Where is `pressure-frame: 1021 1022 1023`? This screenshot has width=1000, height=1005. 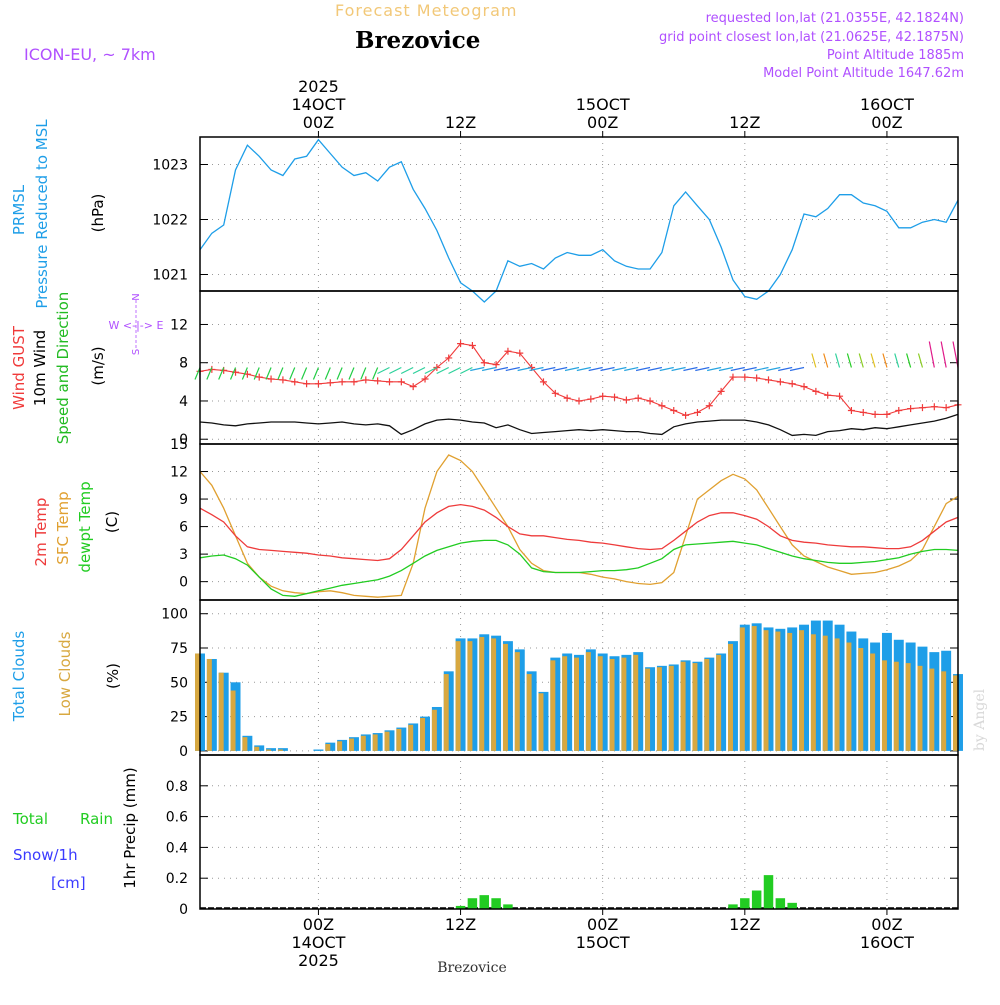 pressure-frame: 1021 1022 1023 is located at coordinates (555, 220).